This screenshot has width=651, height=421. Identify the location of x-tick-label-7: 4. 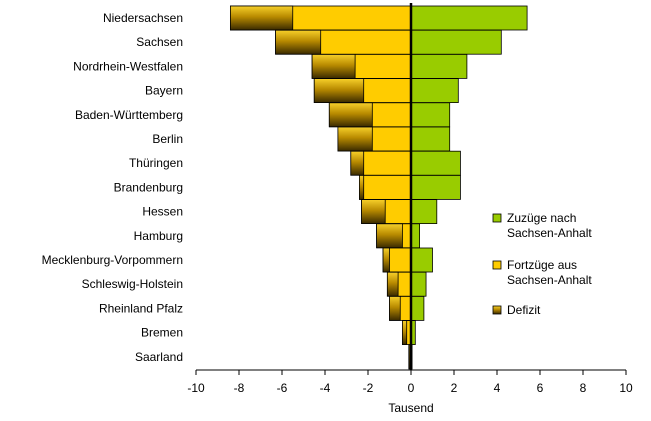
(497, 388).